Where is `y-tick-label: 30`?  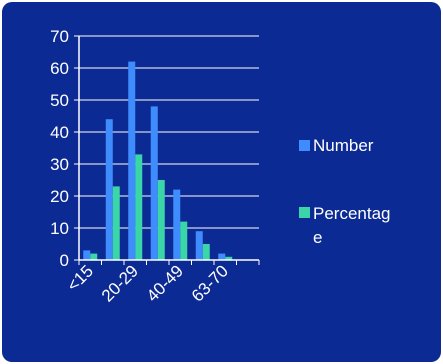 y-tick-label: 30 is located at coordinates (59, 164).